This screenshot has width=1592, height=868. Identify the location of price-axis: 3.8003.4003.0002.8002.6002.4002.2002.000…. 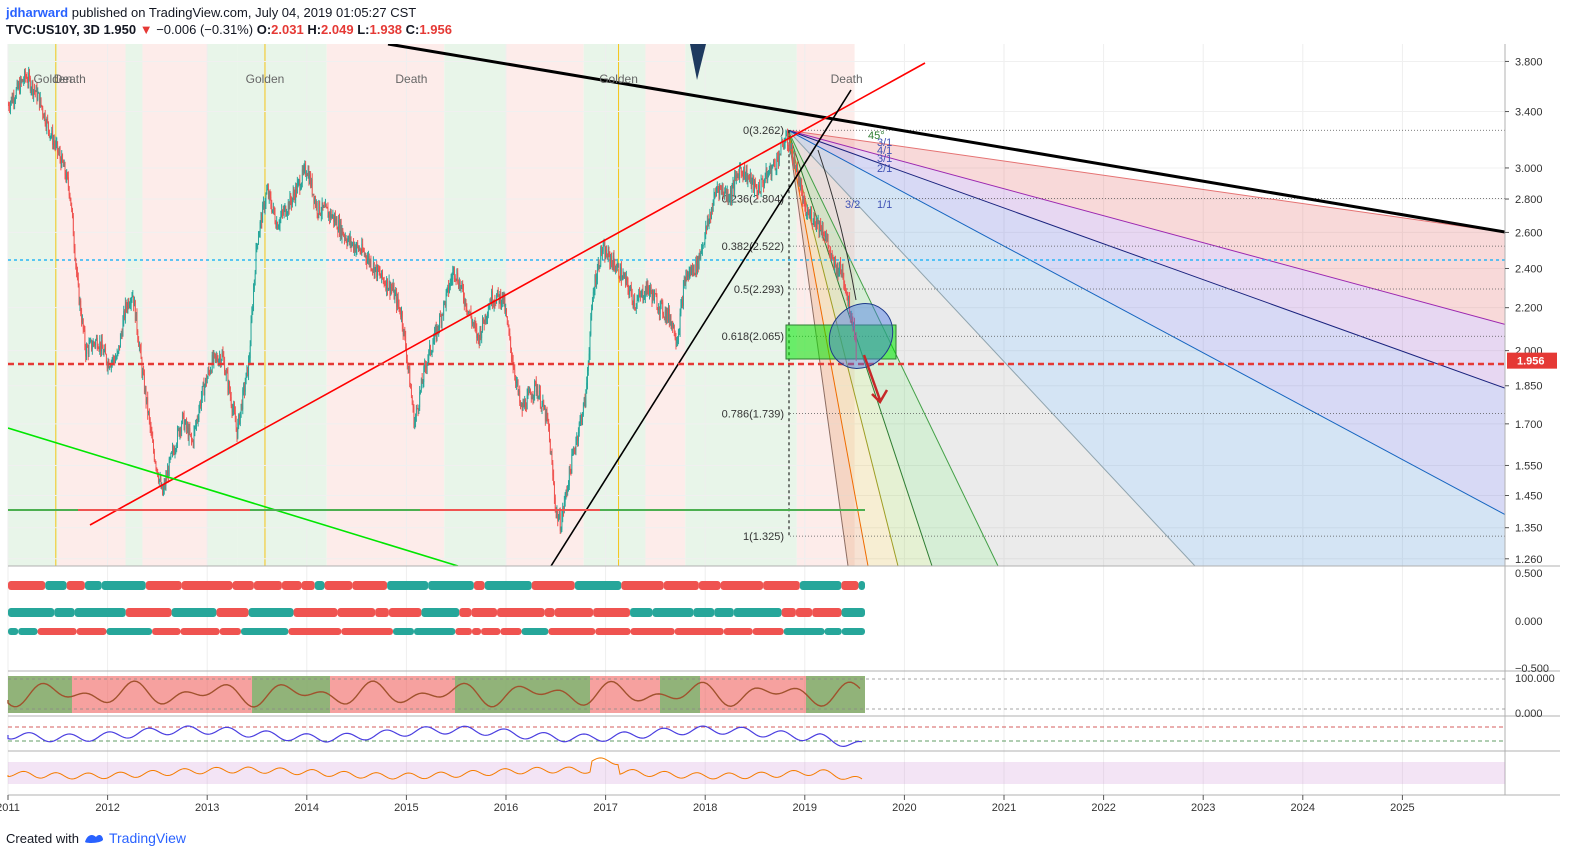
(1531, 388).